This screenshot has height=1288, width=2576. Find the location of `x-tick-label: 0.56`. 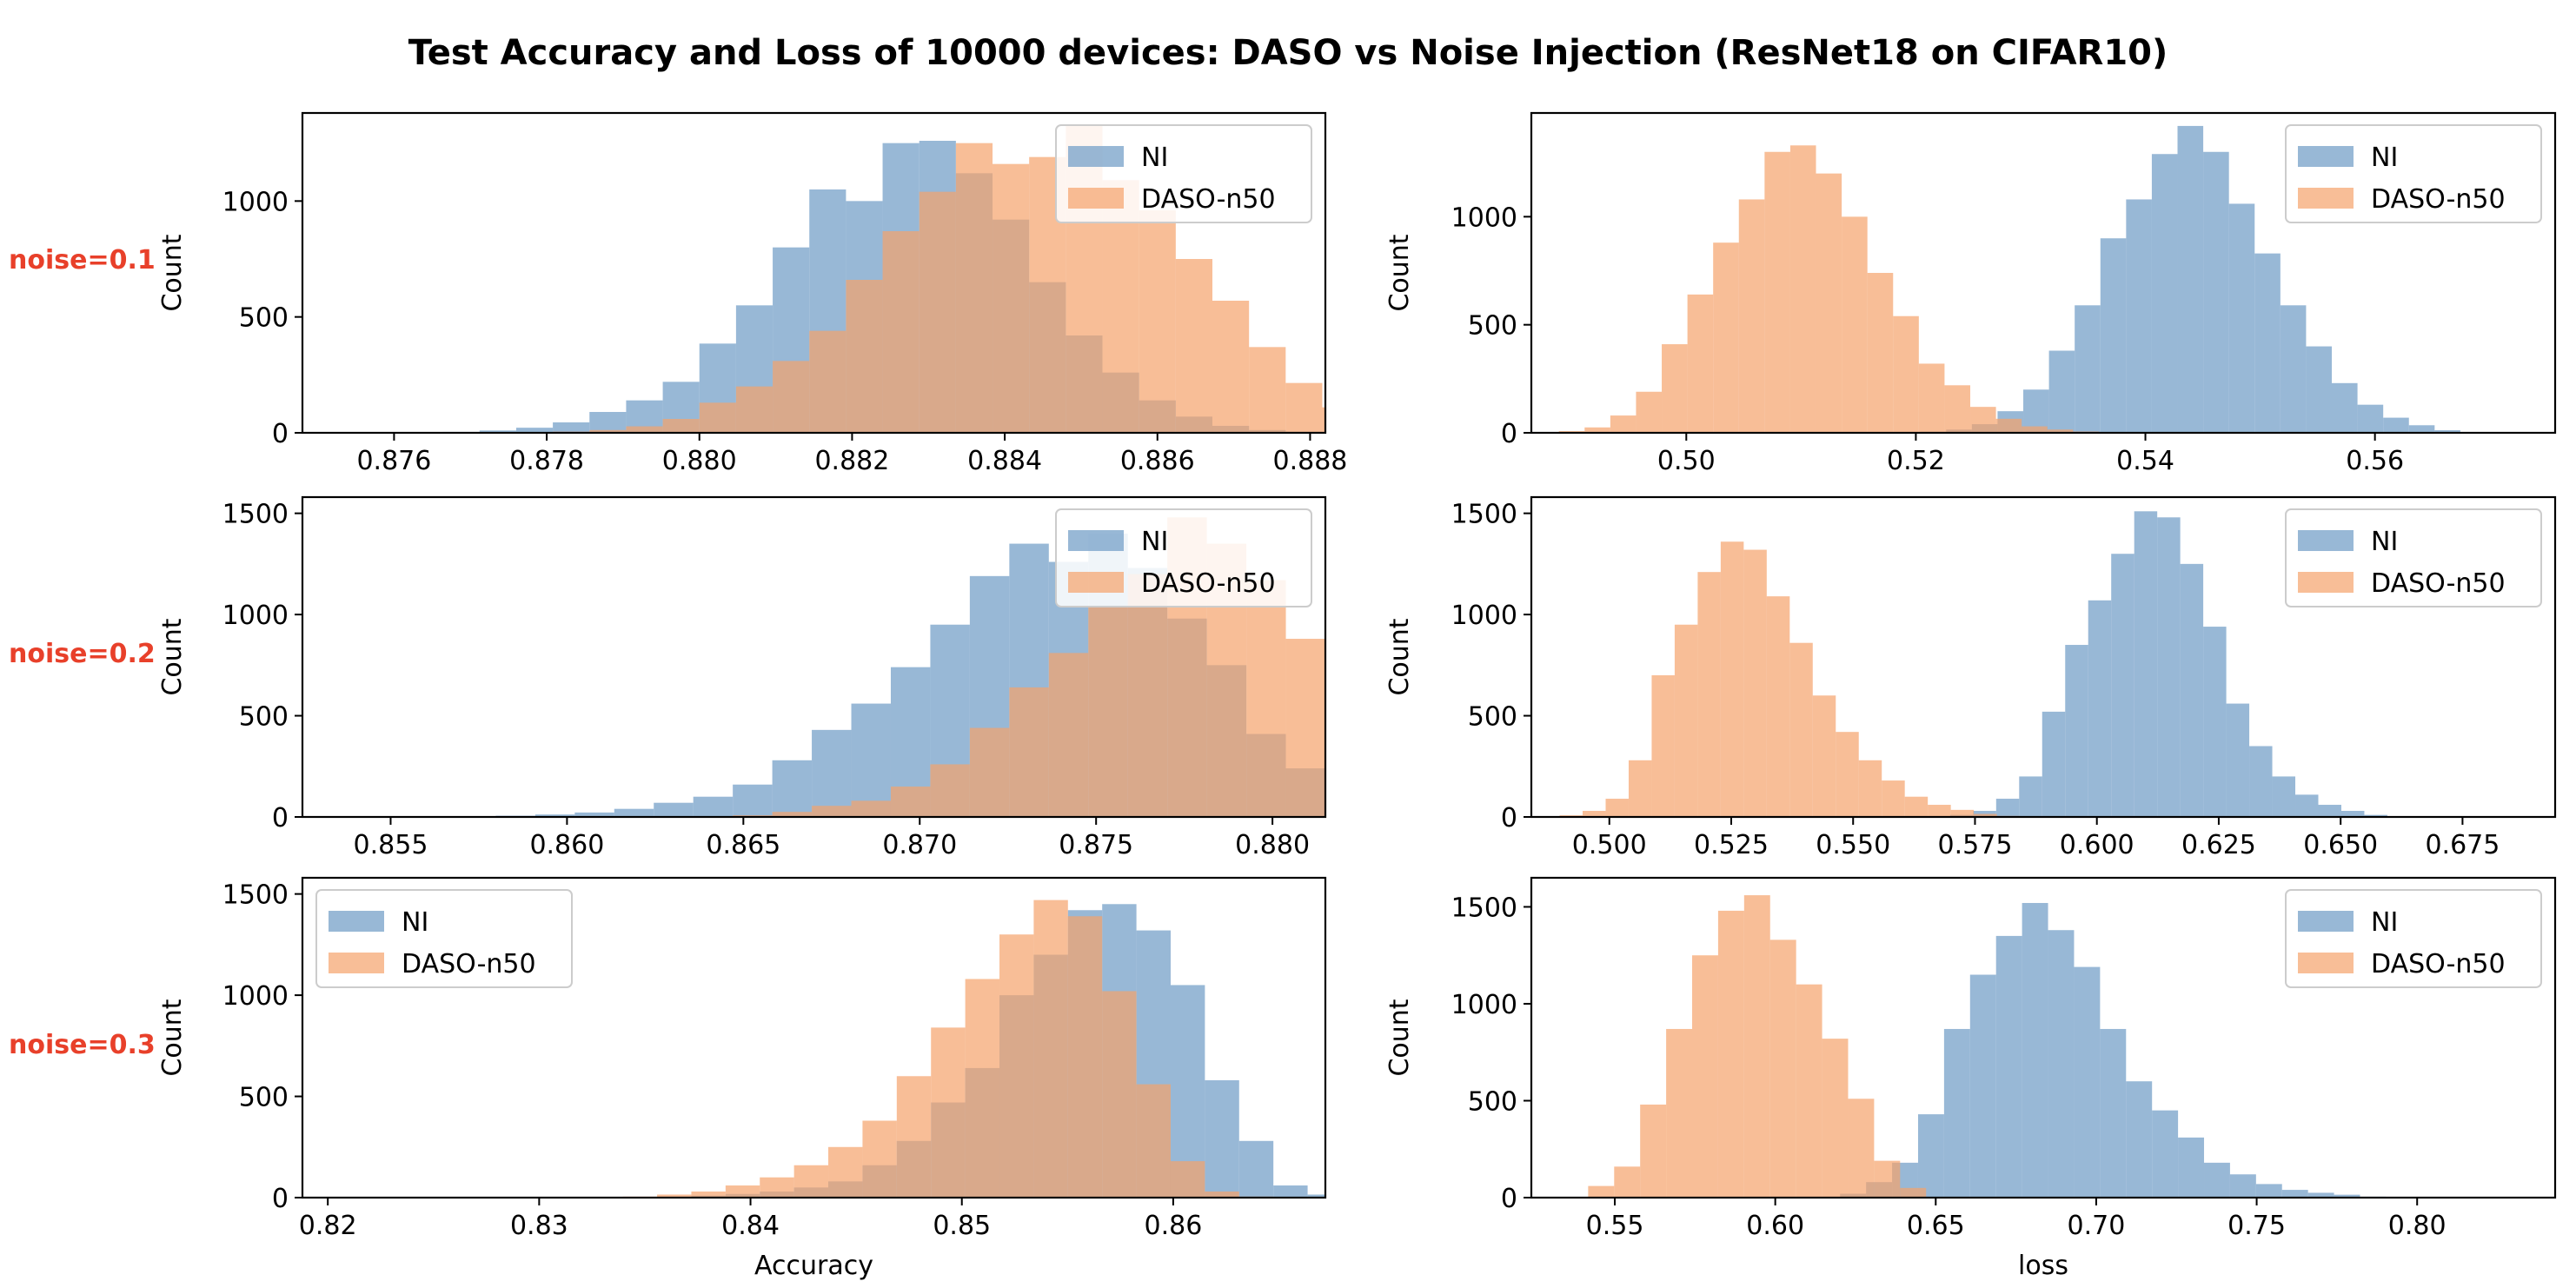

x-tick-label: 0.56 is located at coordinates (2375, 461).